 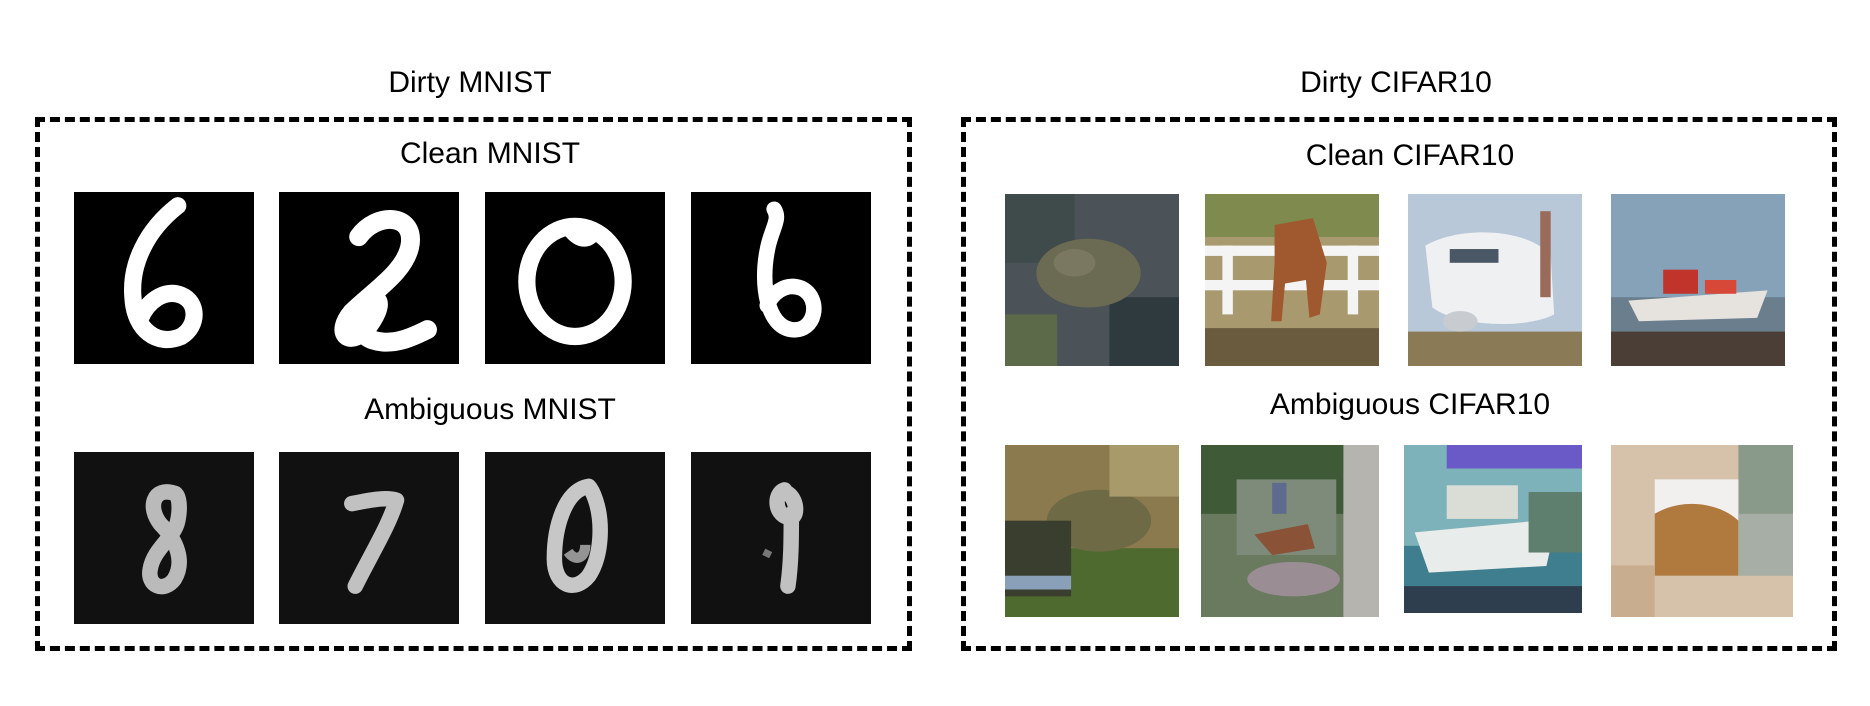 I want to click on airplane-icon, so click(x=1495, y=280).